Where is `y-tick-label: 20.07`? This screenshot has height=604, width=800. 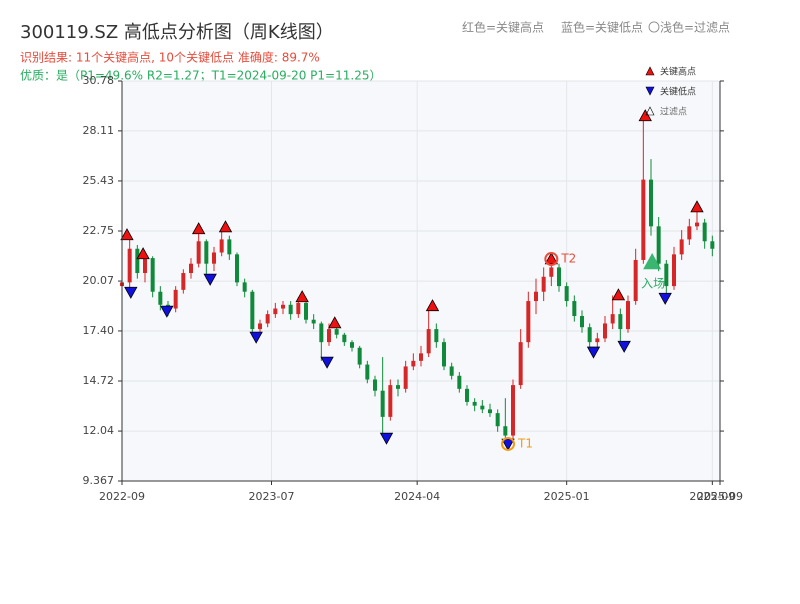 y-tick-label: 20.07 is located at coordinates (99, 280).